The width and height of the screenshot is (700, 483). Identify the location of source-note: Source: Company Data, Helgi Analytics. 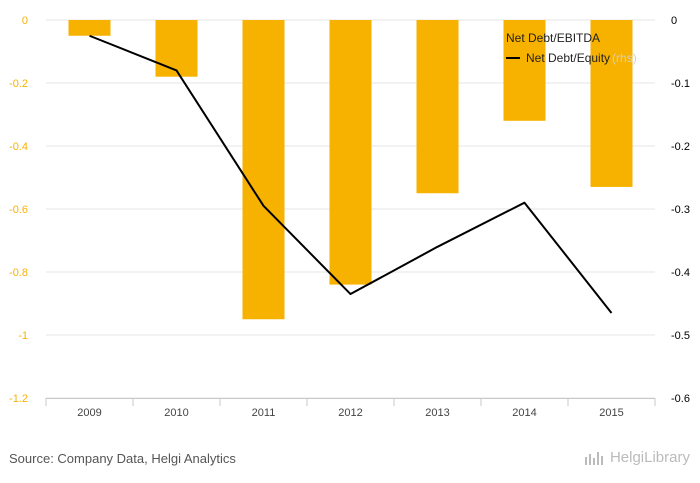
(122, 458).